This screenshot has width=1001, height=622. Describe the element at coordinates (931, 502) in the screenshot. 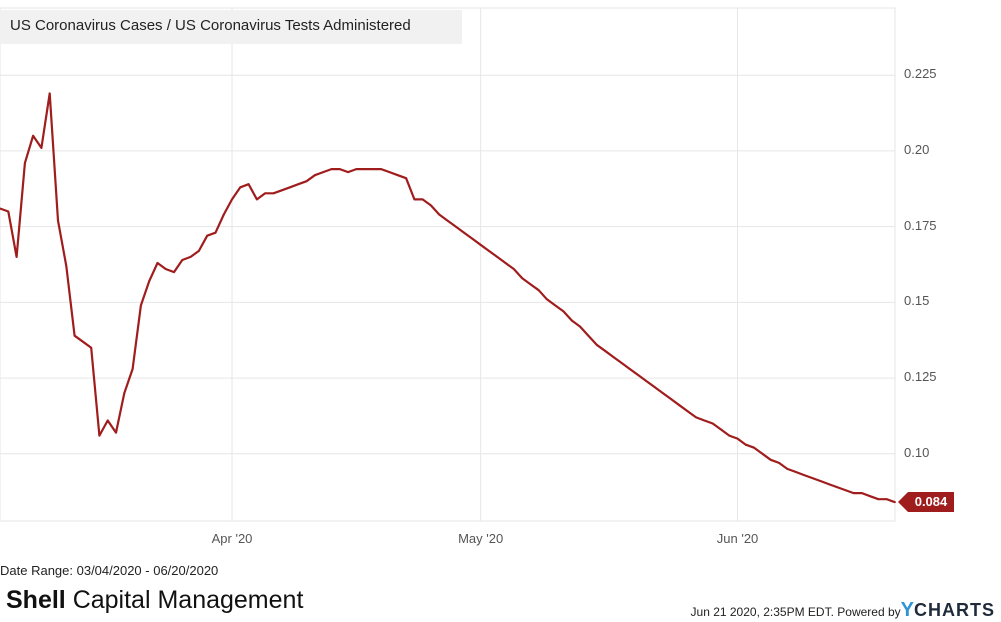

I see `last-value-badge: 0.084` at that location.